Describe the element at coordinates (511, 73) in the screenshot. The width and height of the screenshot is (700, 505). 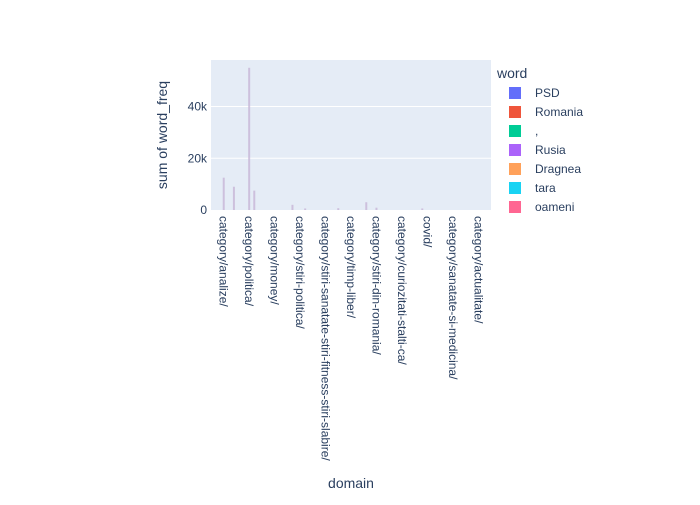
I see `legend-title: word` at that location.